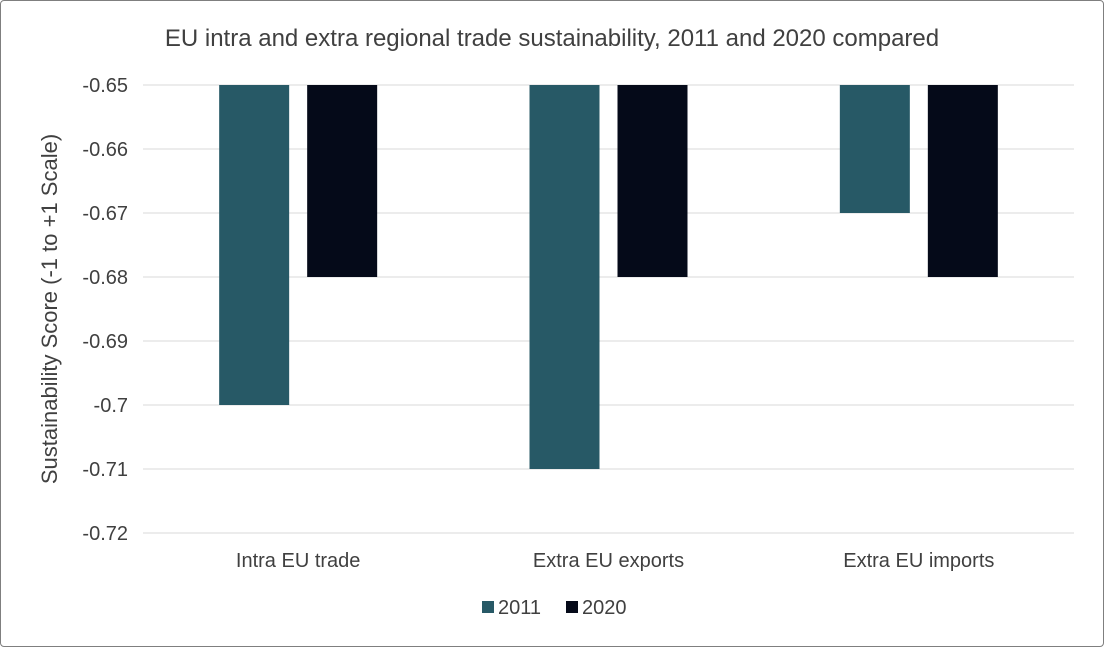 This screenshot has height=653, width=1106. What do you see at coordinates (49, 309) in the screenshot?
I see `y-axis-label: Sustainability Score (-1 to +1 Scale)` at bounding box center [49, 309].